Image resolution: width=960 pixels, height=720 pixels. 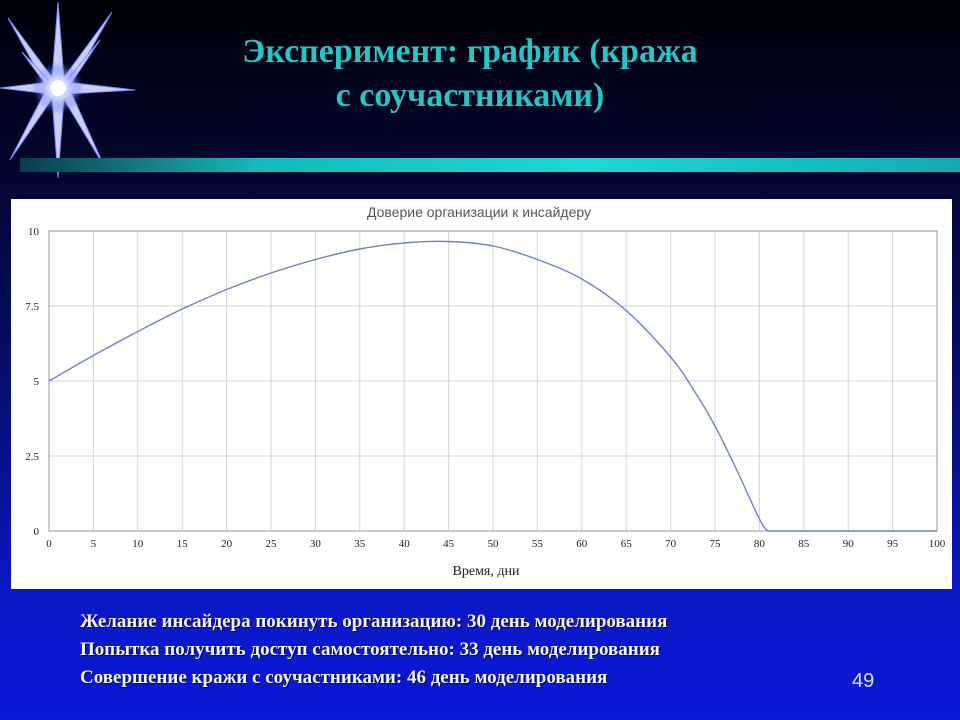 What do you see at coordinates (37, 382) in the screenshot?
I see `y-tick-label: 5` at bounding box center [37, 382].